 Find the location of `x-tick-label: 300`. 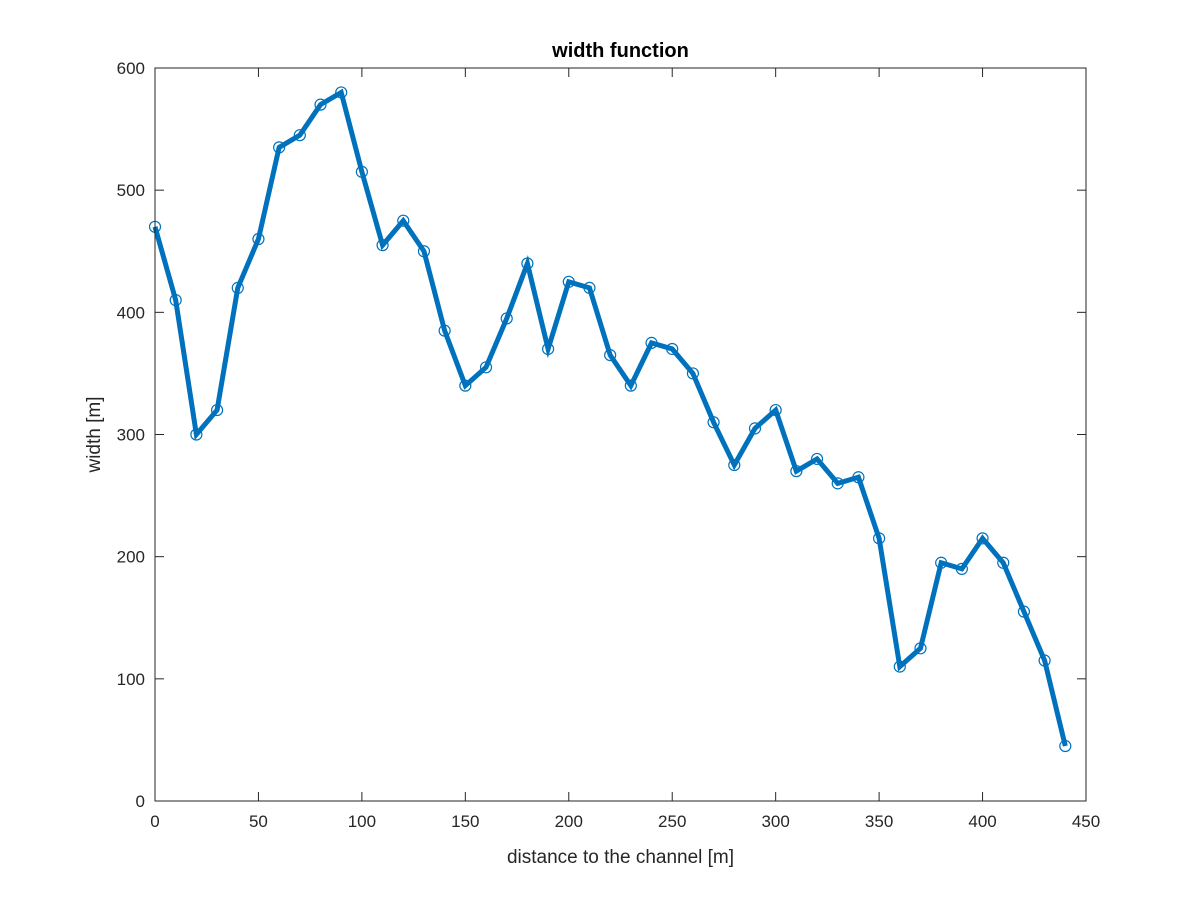

x-tick-label: 300 is located at coordinates (775, 821).